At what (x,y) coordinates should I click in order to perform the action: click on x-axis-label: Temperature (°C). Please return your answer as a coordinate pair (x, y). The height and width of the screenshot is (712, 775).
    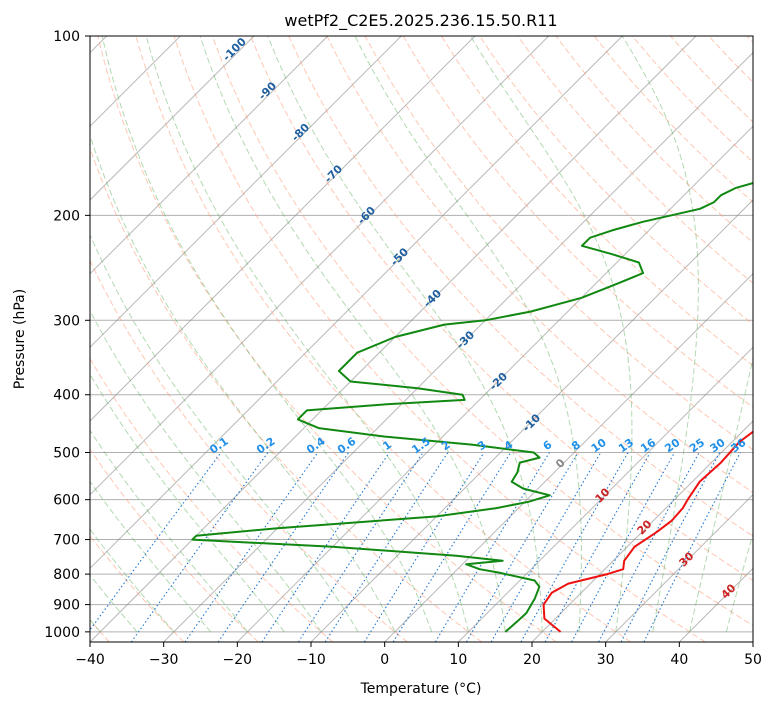
    Looking at the image, I should click on (421, 689).